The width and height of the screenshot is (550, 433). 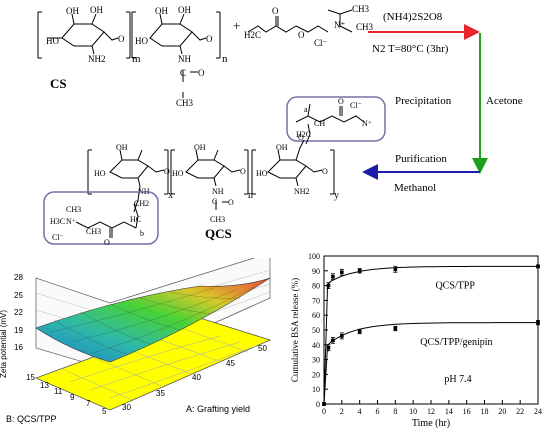 I want to click on qcs-structure, so click(x=211, y=176).